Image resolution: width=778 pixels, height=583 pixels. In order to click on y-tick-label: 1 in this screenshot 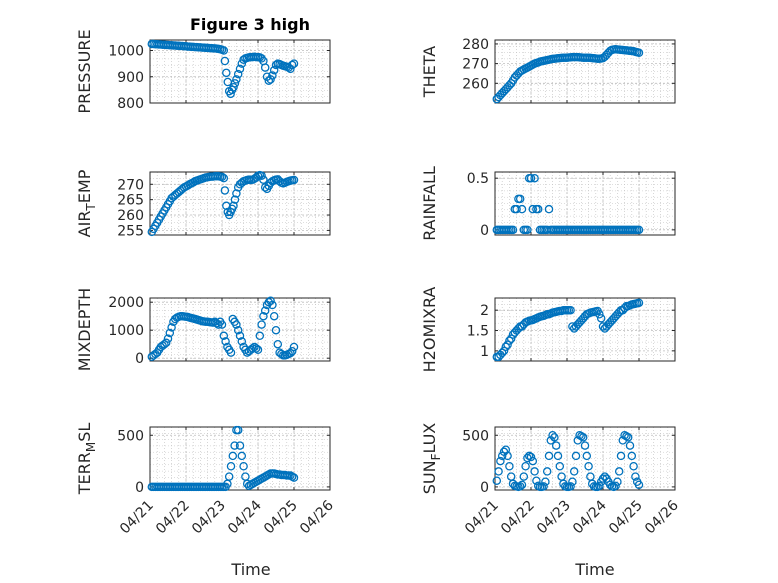, I will do `click(484, 352)`.